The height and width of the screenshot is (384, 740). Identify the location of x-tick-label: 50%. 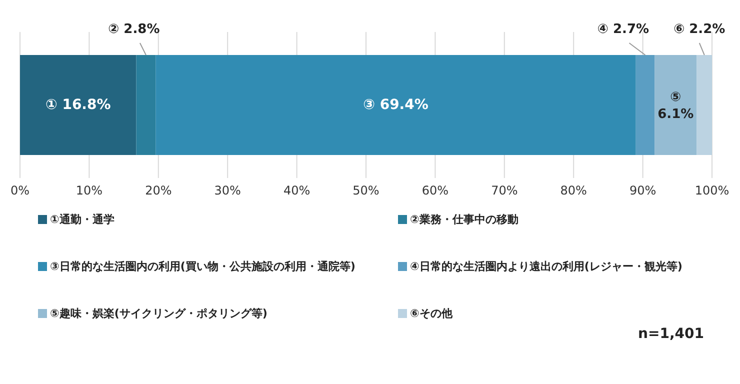
(366, 191).